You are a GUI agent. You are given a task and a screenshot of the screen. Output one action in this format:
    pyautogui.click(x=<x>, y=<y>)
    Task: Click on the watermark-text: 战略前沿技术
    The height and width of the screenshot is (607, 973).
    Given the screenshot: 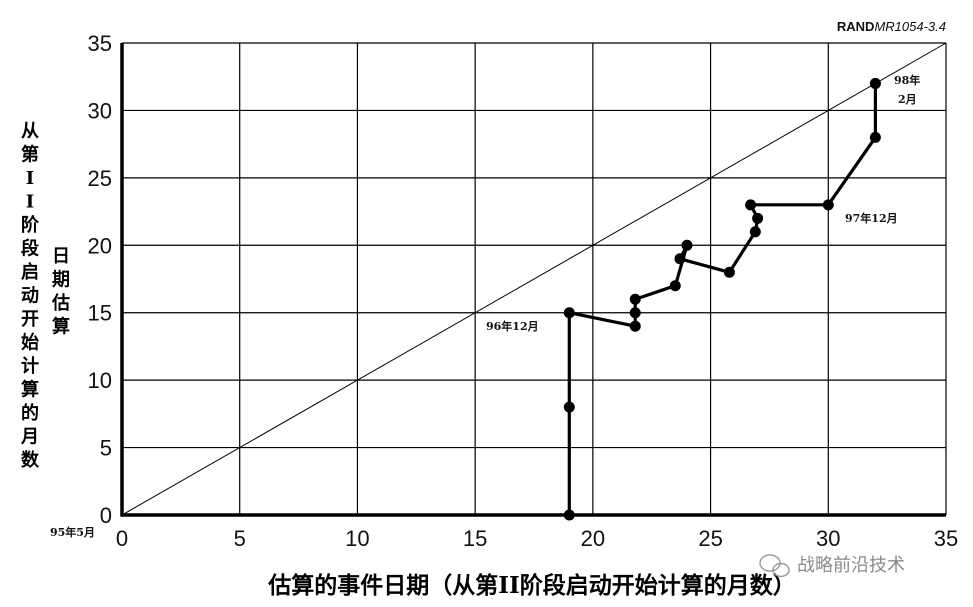 What is the action you would take?
    pyautogui.click(x=851, y=565)
    